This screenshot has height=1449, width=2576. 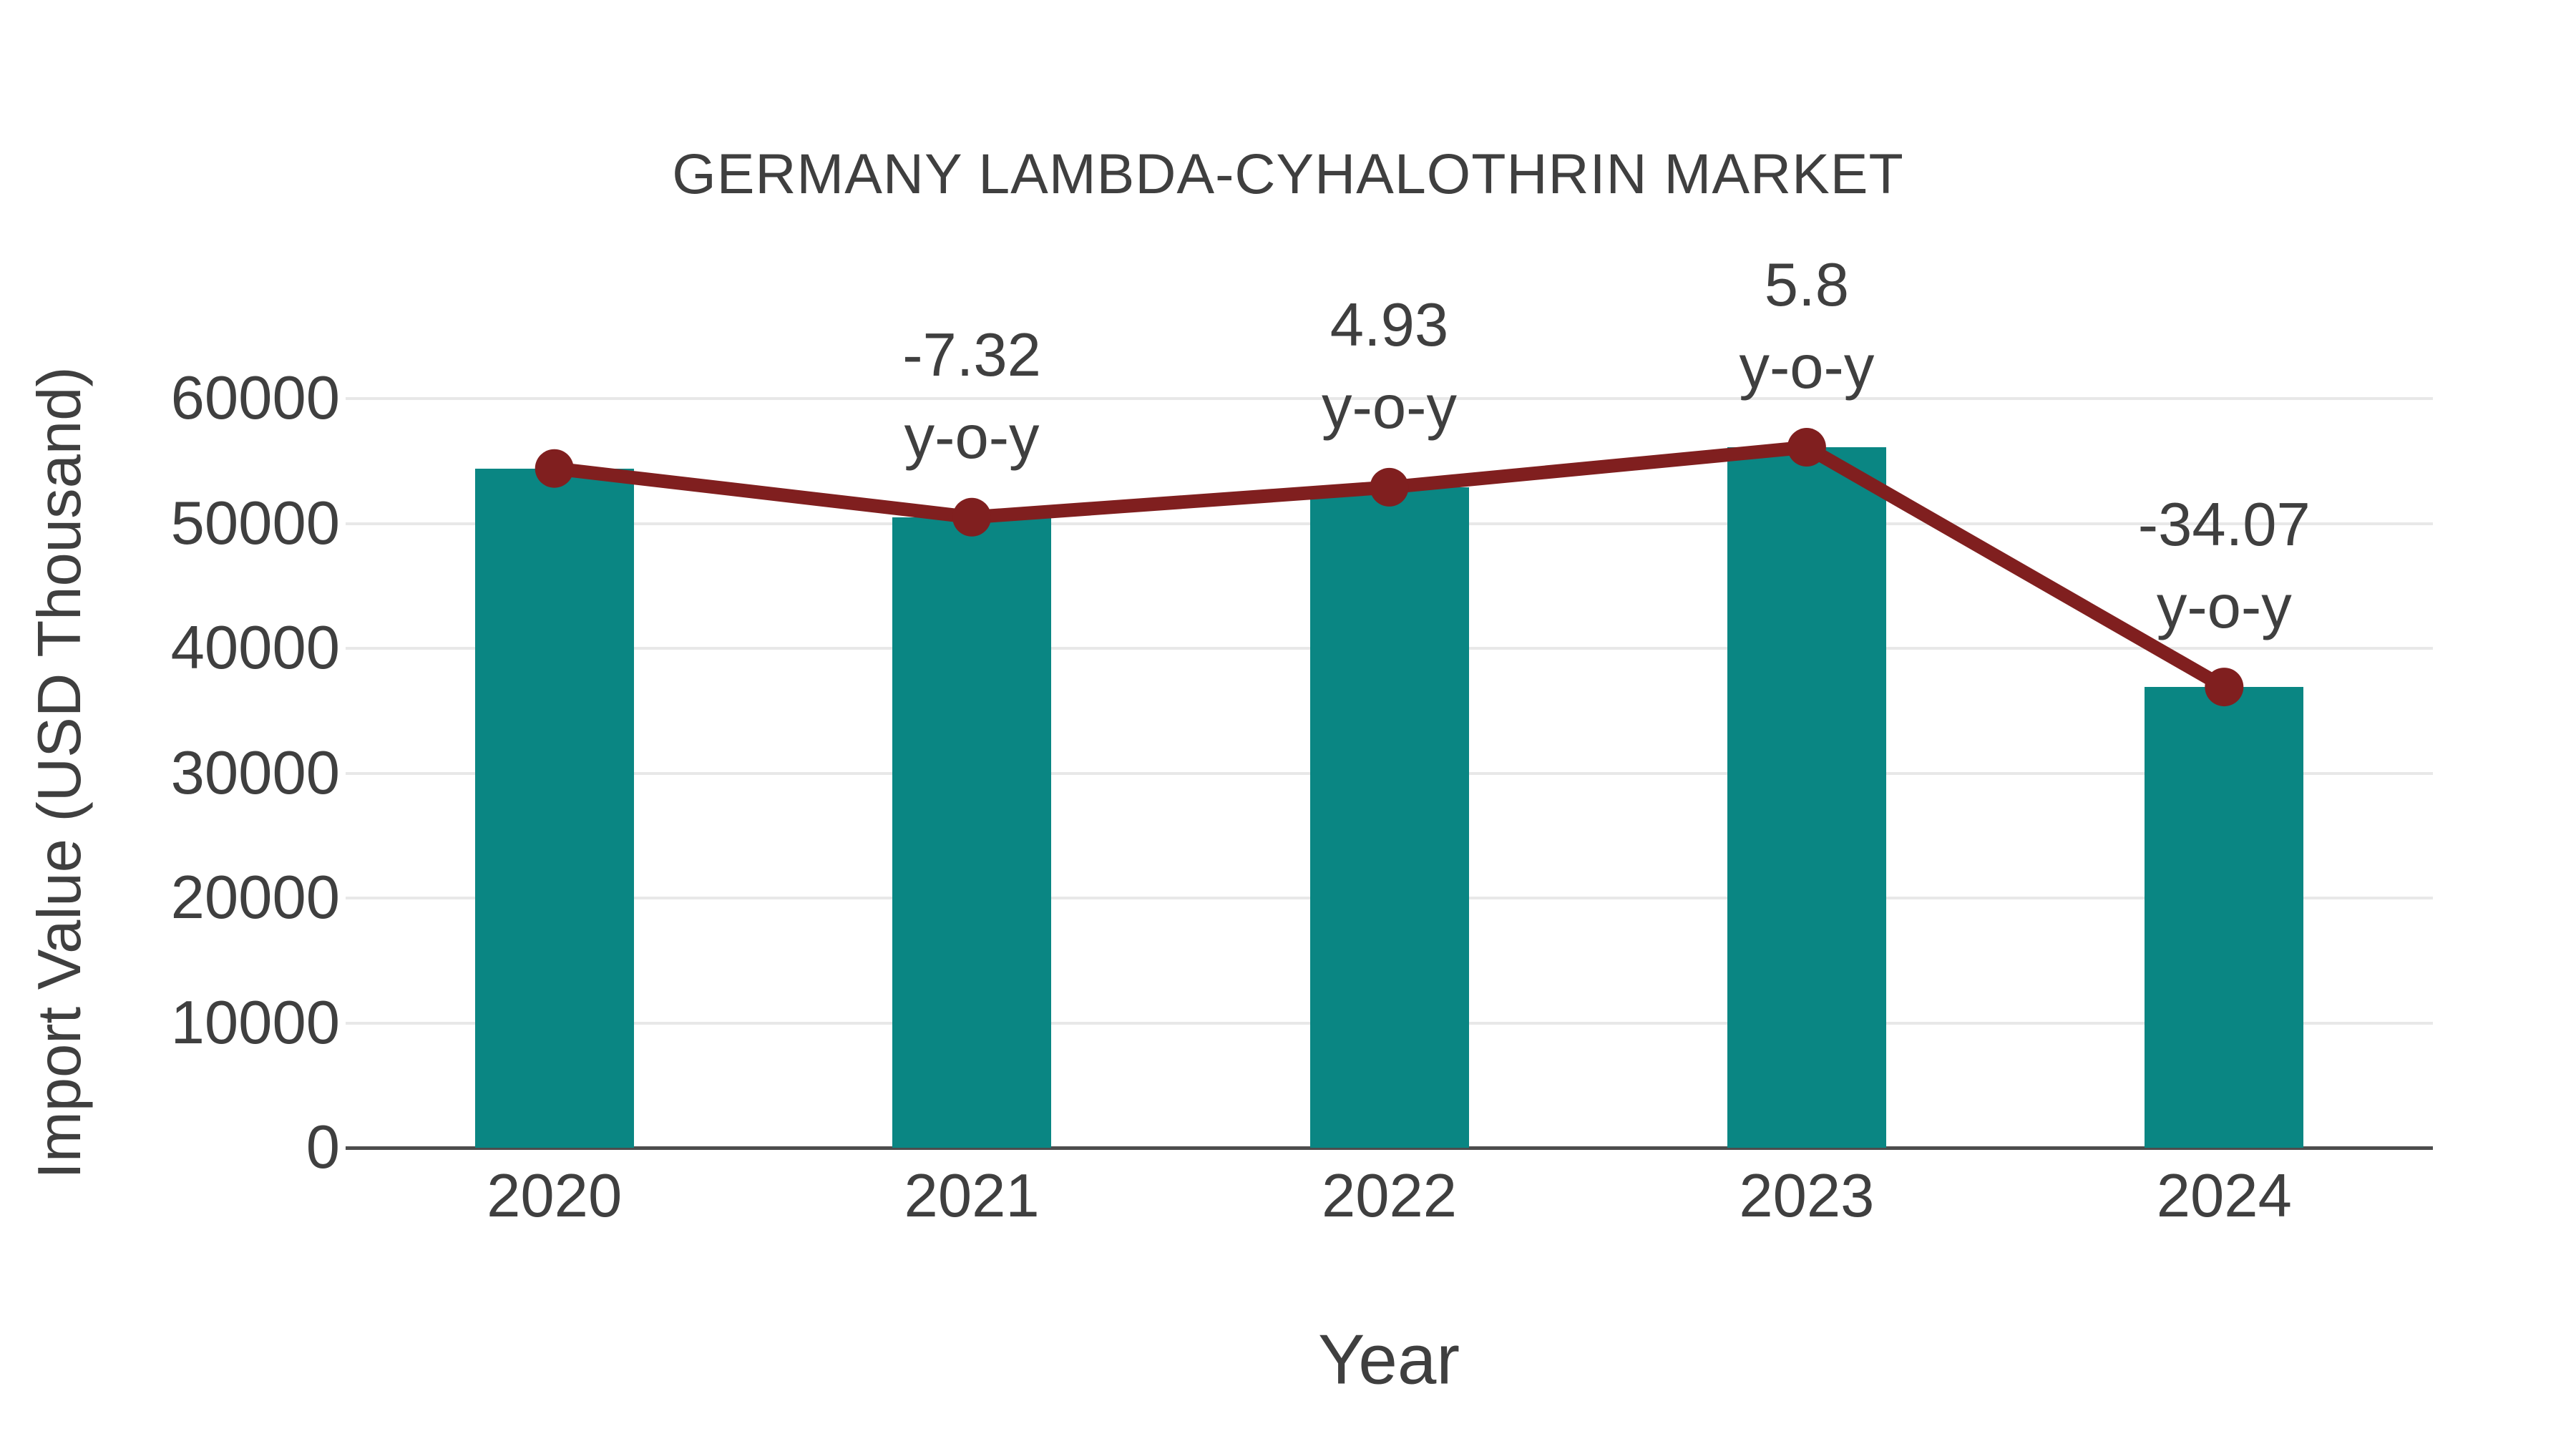 What do you see at coordinates (2224, 525) in the screenshot?
I see `annotation-value-2024: -34.07` at bounding box center [2224, 525].